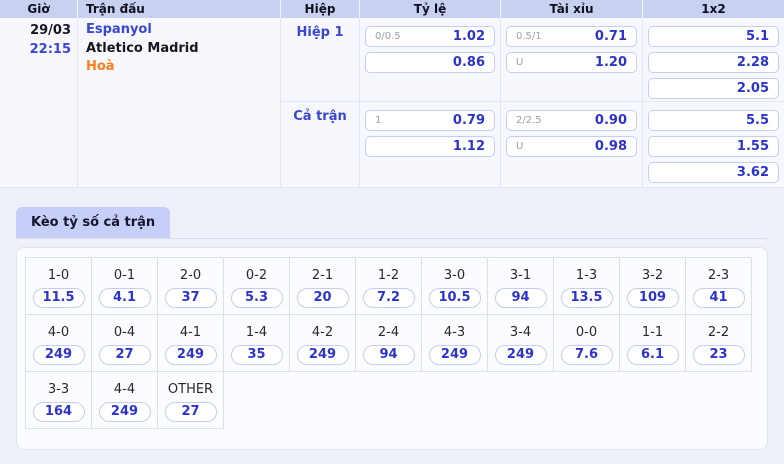 The height and width of the screenshot is (464, 784). I want to click on score-cell: 2-1 20, so click(322, 286).